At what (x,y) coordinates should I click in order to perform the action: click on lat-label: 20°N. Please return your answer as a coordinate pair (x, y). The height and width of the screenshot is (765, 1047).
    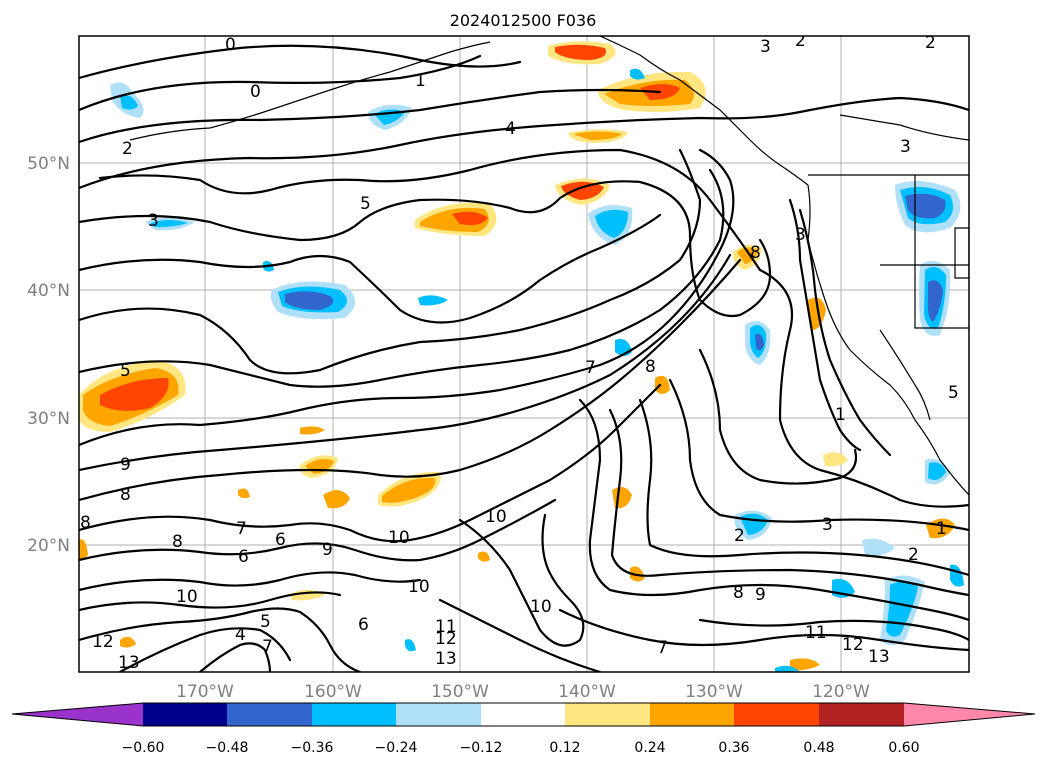
    Looking at the image, I should click on (48, 546).